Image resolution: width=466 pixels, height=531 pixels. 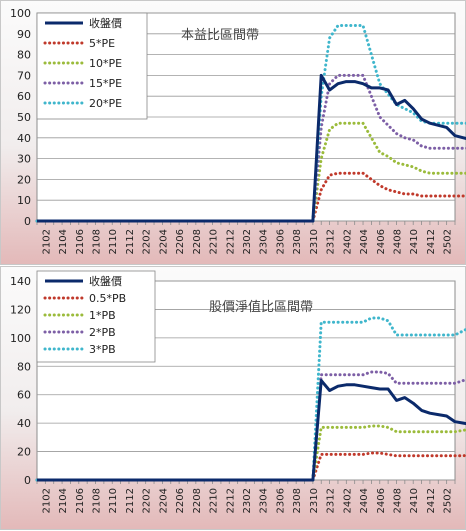 I want to click on legend-label: 2*PB, so click(x=102, y=332).